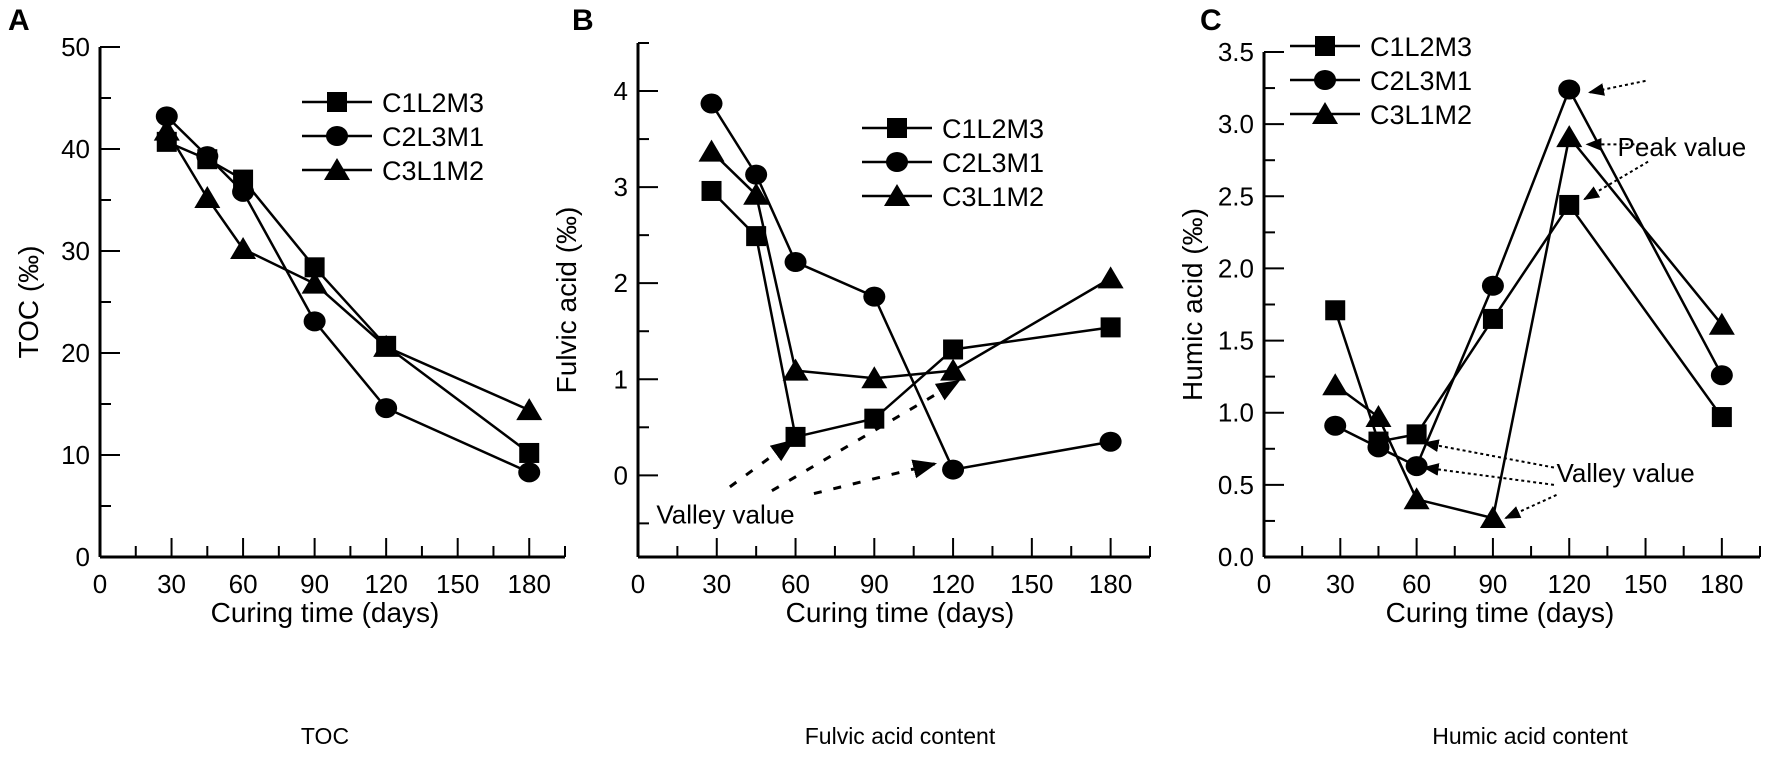  Describe the element at coordinates (1236, 341) in the screenshot. I see `y-tick-label: 1.5` at that location.